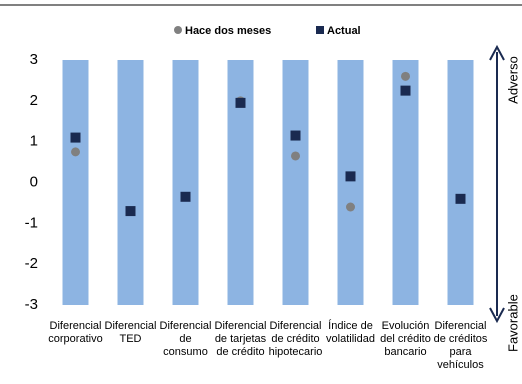 The width and height of the screenshot is (522, 384). Describe the element at coordinates (405, 352) in the screenshot. I see `x-tick-label-line: bancario` at that location.